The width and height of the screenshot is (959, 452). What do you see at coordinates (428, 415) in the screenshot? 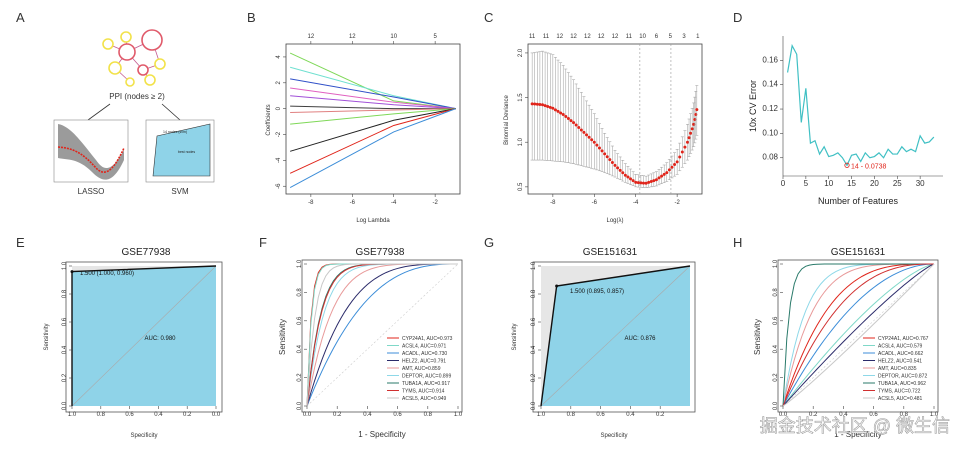
I see `x-tick-label: 0.8` at bounding box center [428, 415].